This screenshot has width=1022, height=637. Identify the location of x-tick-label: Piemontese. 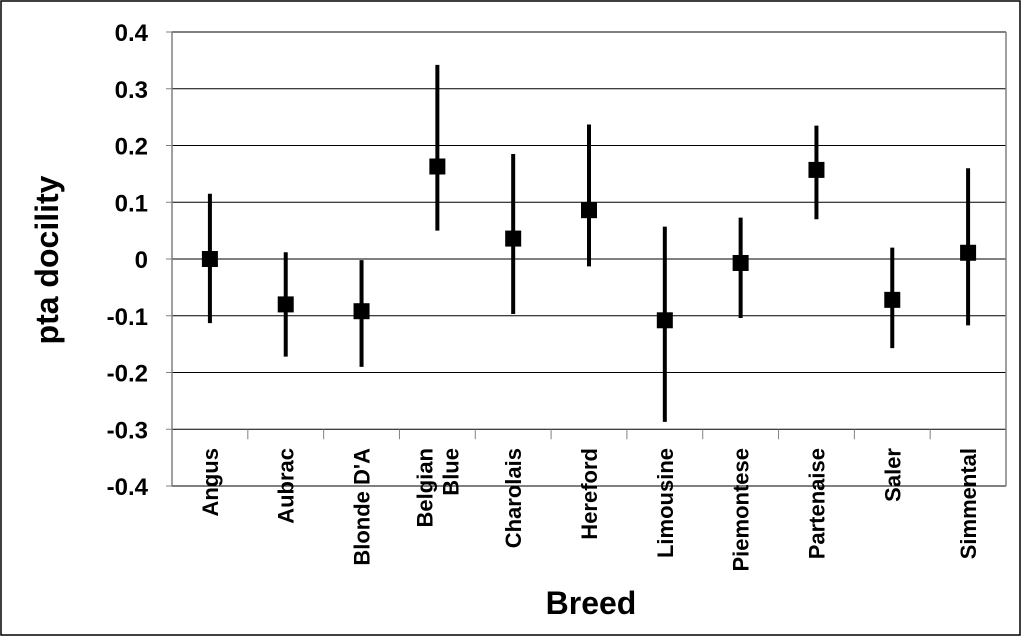
(741, 510).